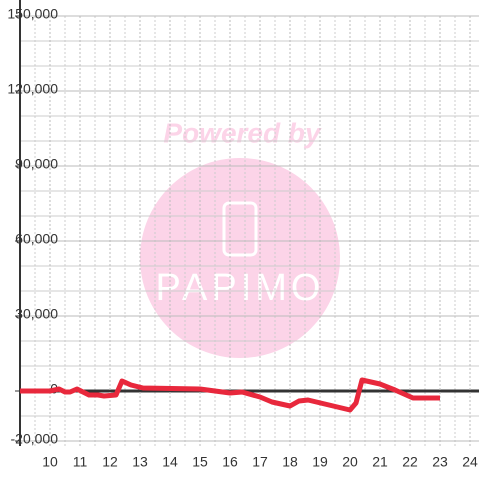 The image size is (480, 480). I want to click on line, so click(230, 395).